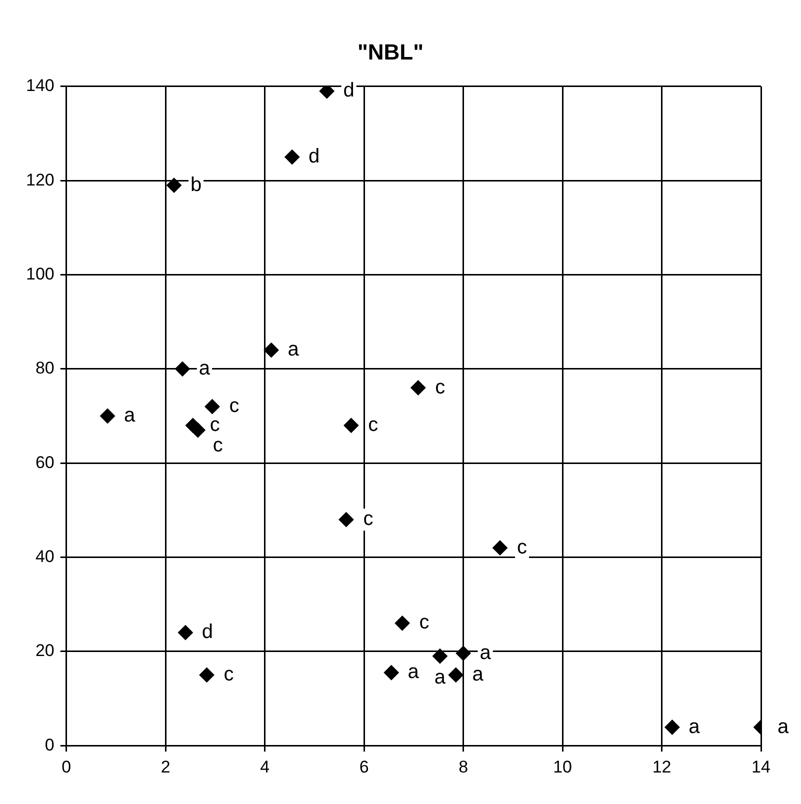  Describe the element at coordinates (196, 185) in the screenshot. I see `annotation: b` at that location.